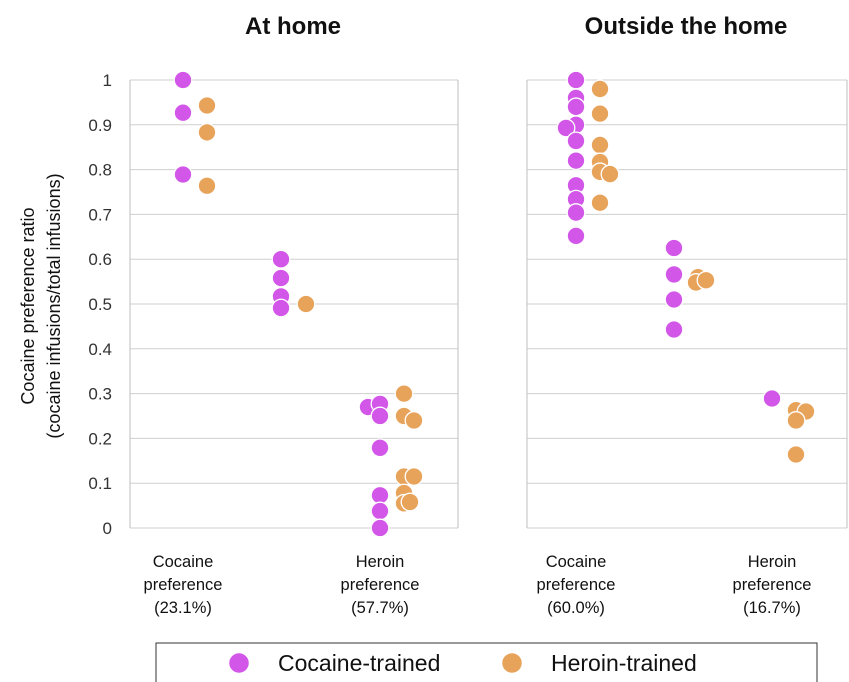  Describe the element at coordinates (359, 663) in the screenshot. I see `legend-label-cocaine-trained: Cocaine-trained` at that location.